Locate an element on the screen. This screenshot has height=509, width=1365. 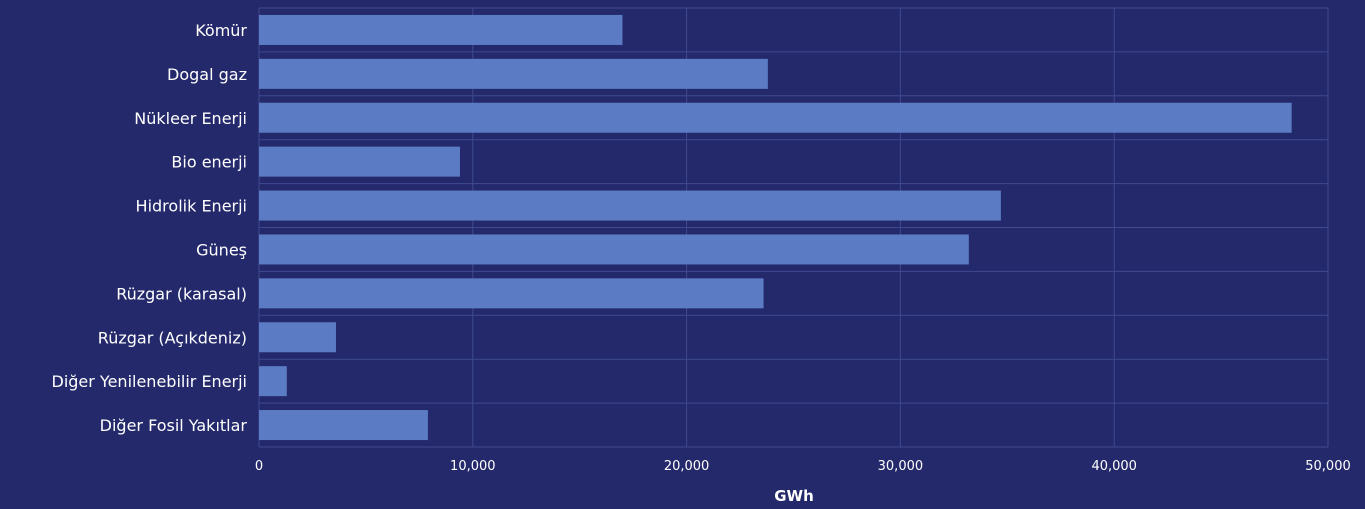
category-label: Hidrolik Enerji is located at coordinates (191, 206).